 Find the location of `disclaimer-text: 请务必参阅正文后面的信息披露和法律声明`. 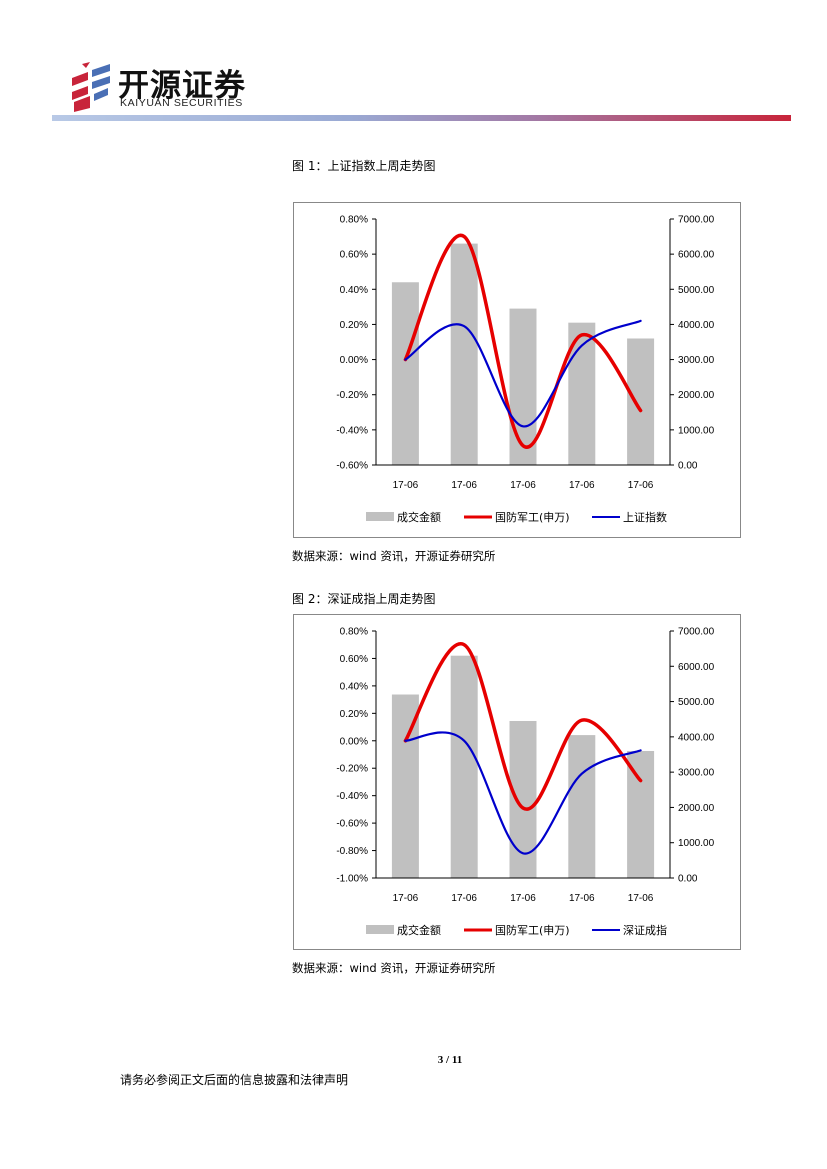

disclaimer-text: 请务必参阅正文后面的信息披露和法律声明 is located at coordinates (234, 1080).